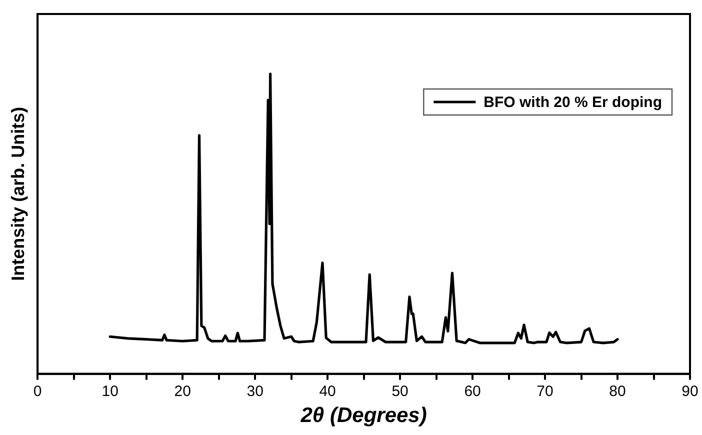  Describe the element at coordinates (110, 391) in the screenshot. I see `x-tick-label: 10` at that location.